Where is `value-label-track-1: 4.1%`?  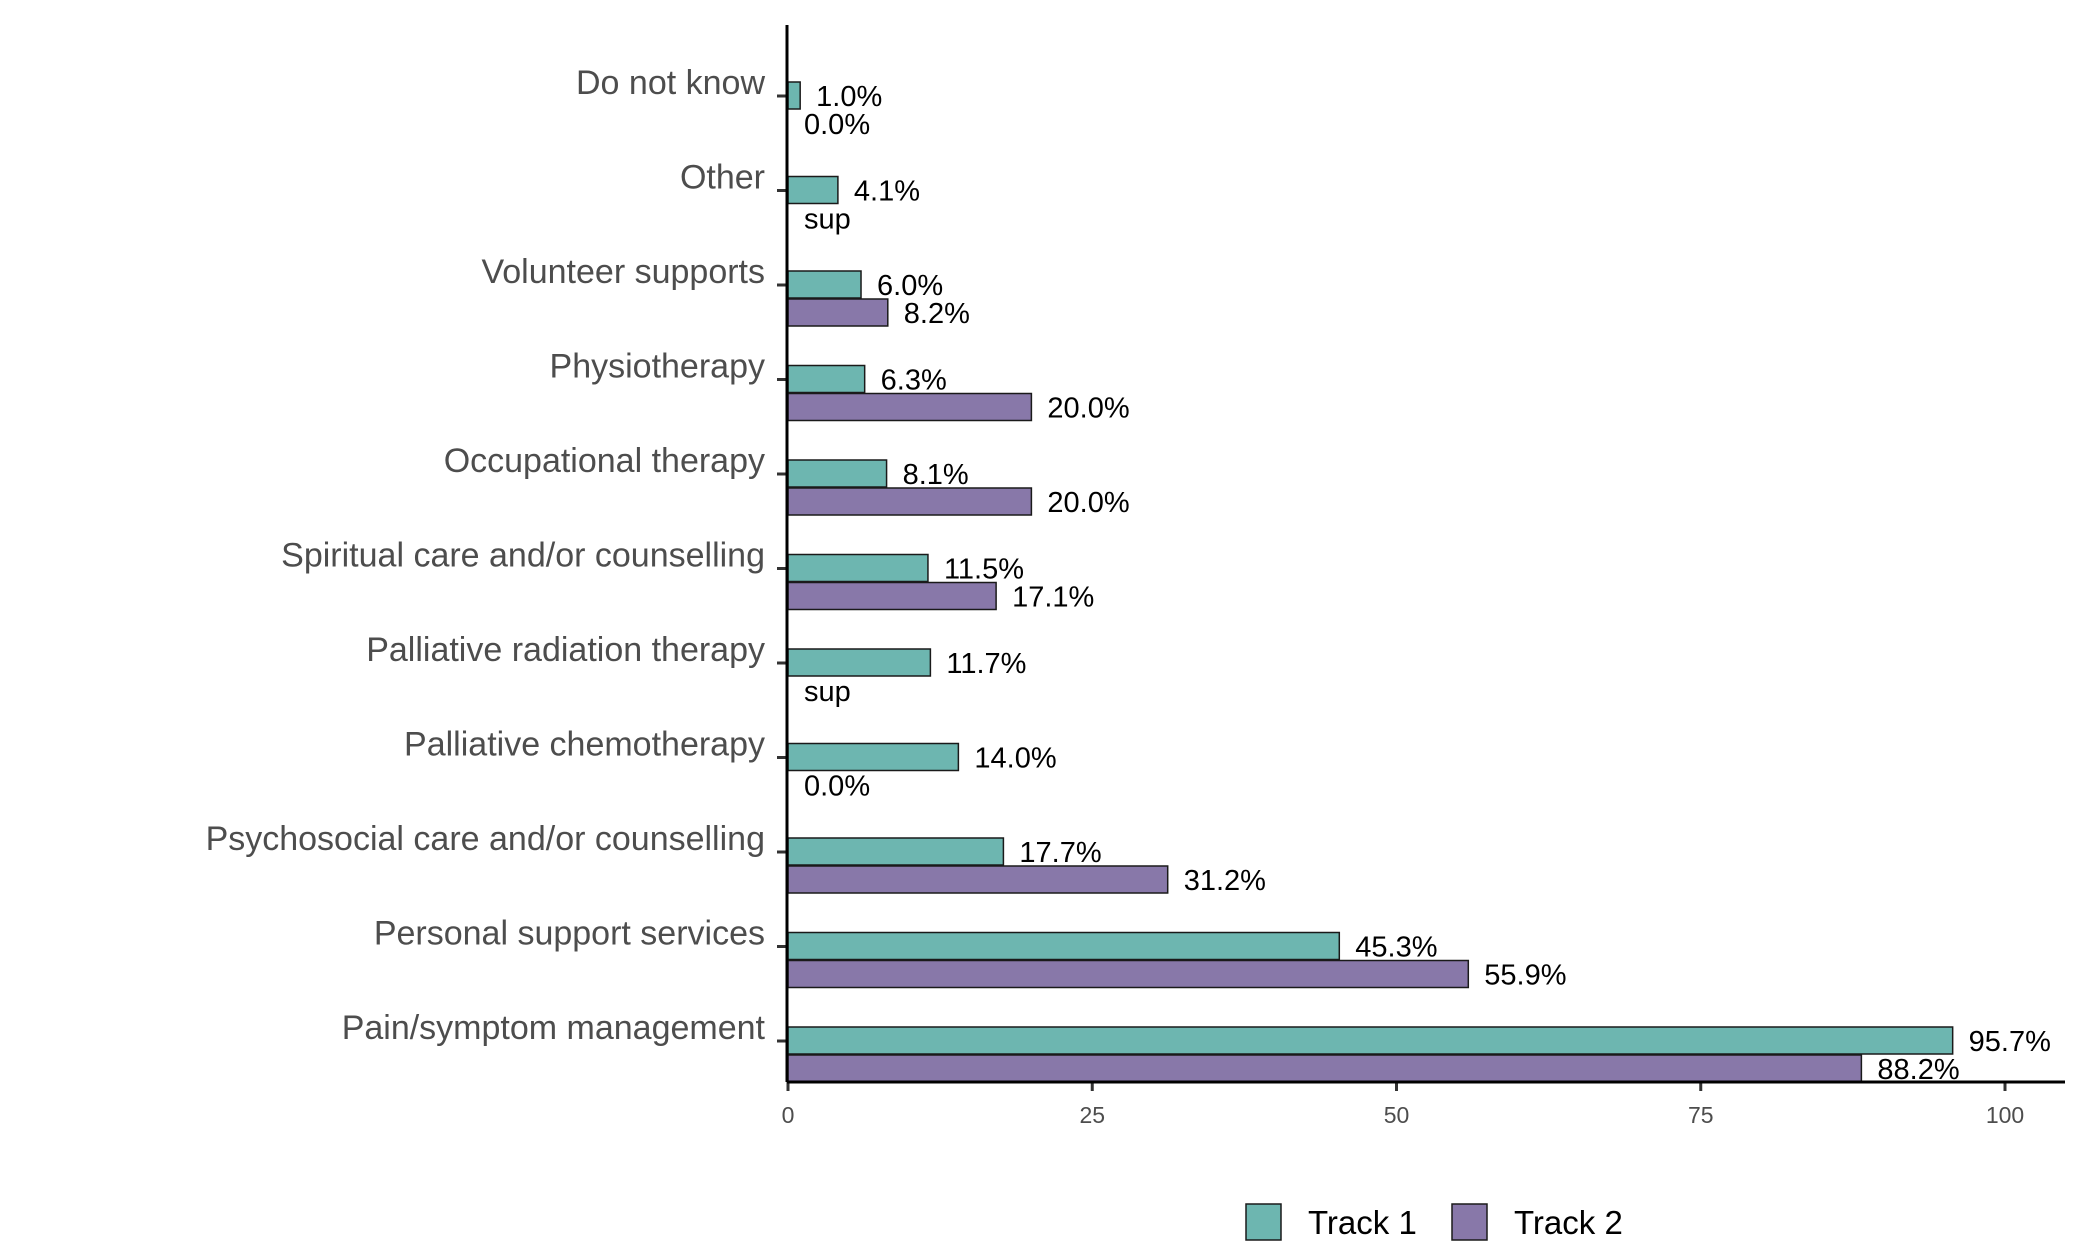
value-label-track-1: 4.1% is located at coordinates (887, 192).